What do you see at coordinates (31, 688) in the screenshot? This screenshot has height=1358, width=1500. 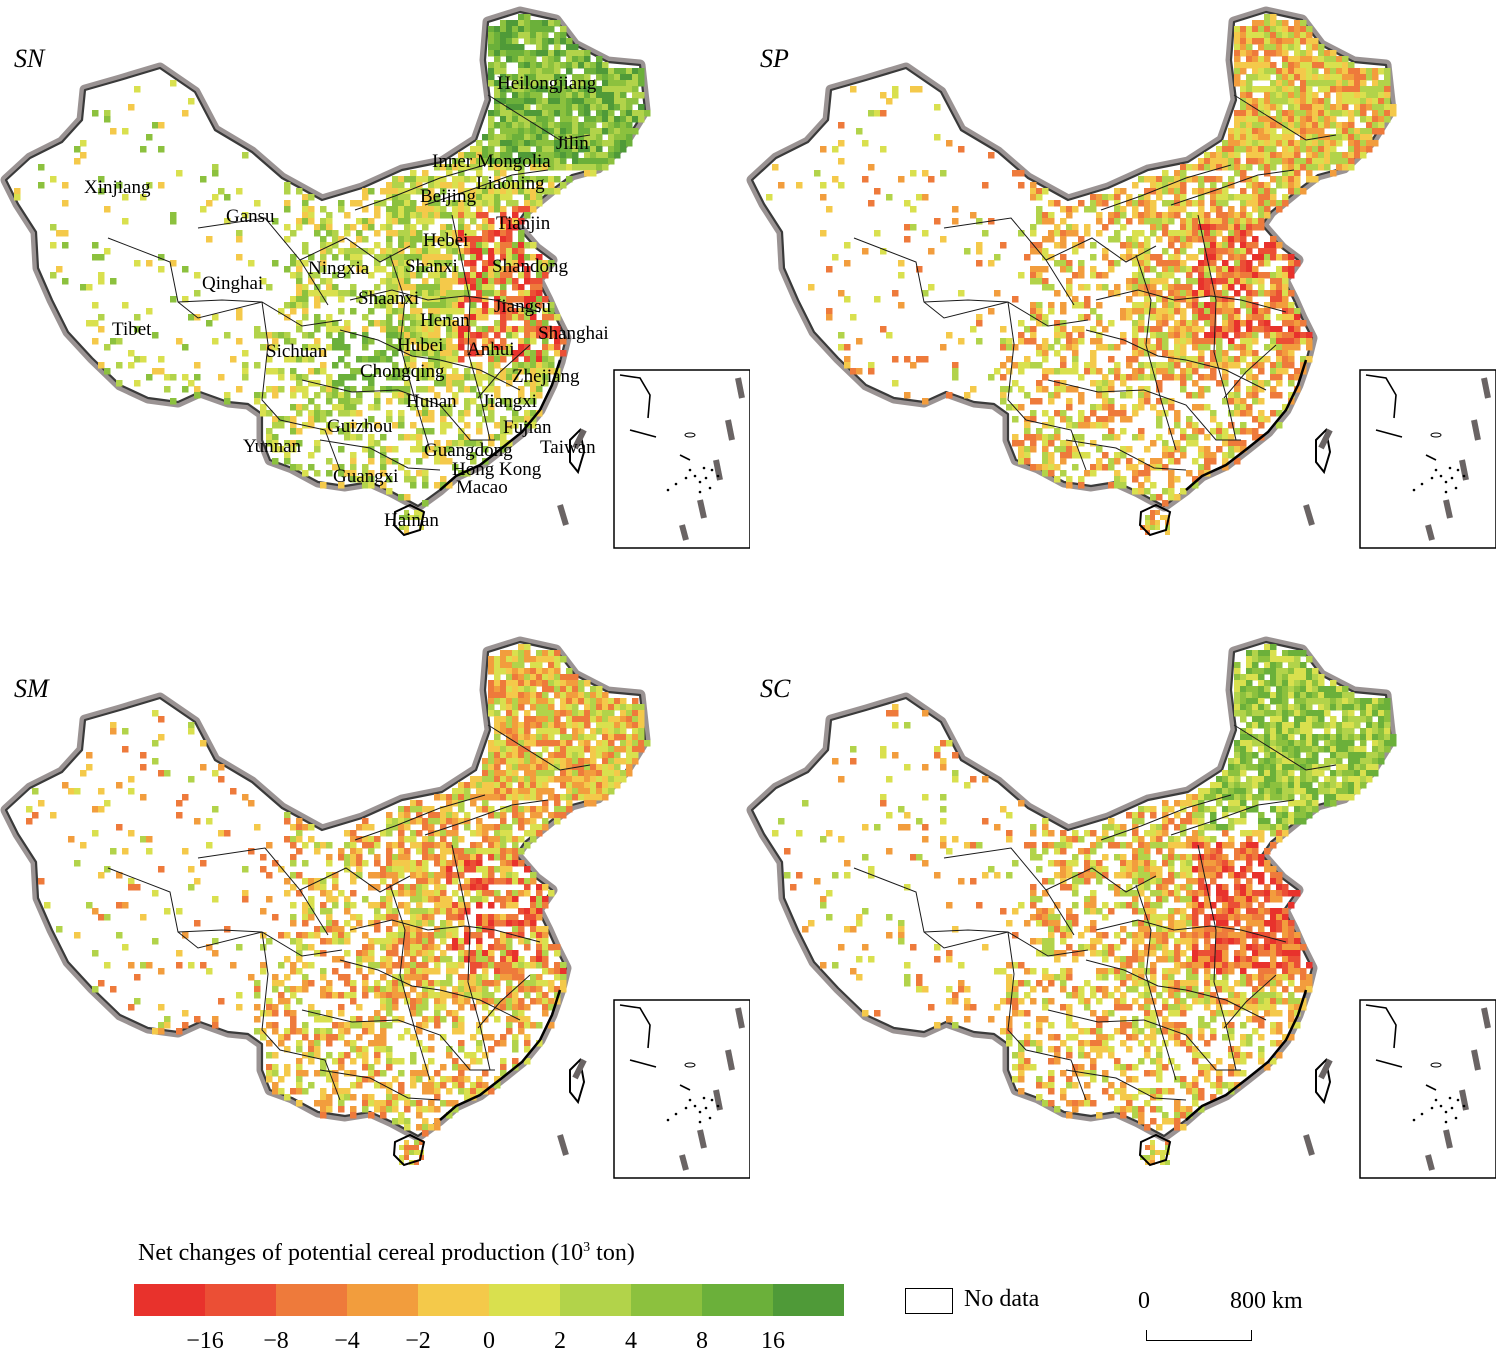 I see `panel-label-sm: SM` at bounding box center [31, 688].